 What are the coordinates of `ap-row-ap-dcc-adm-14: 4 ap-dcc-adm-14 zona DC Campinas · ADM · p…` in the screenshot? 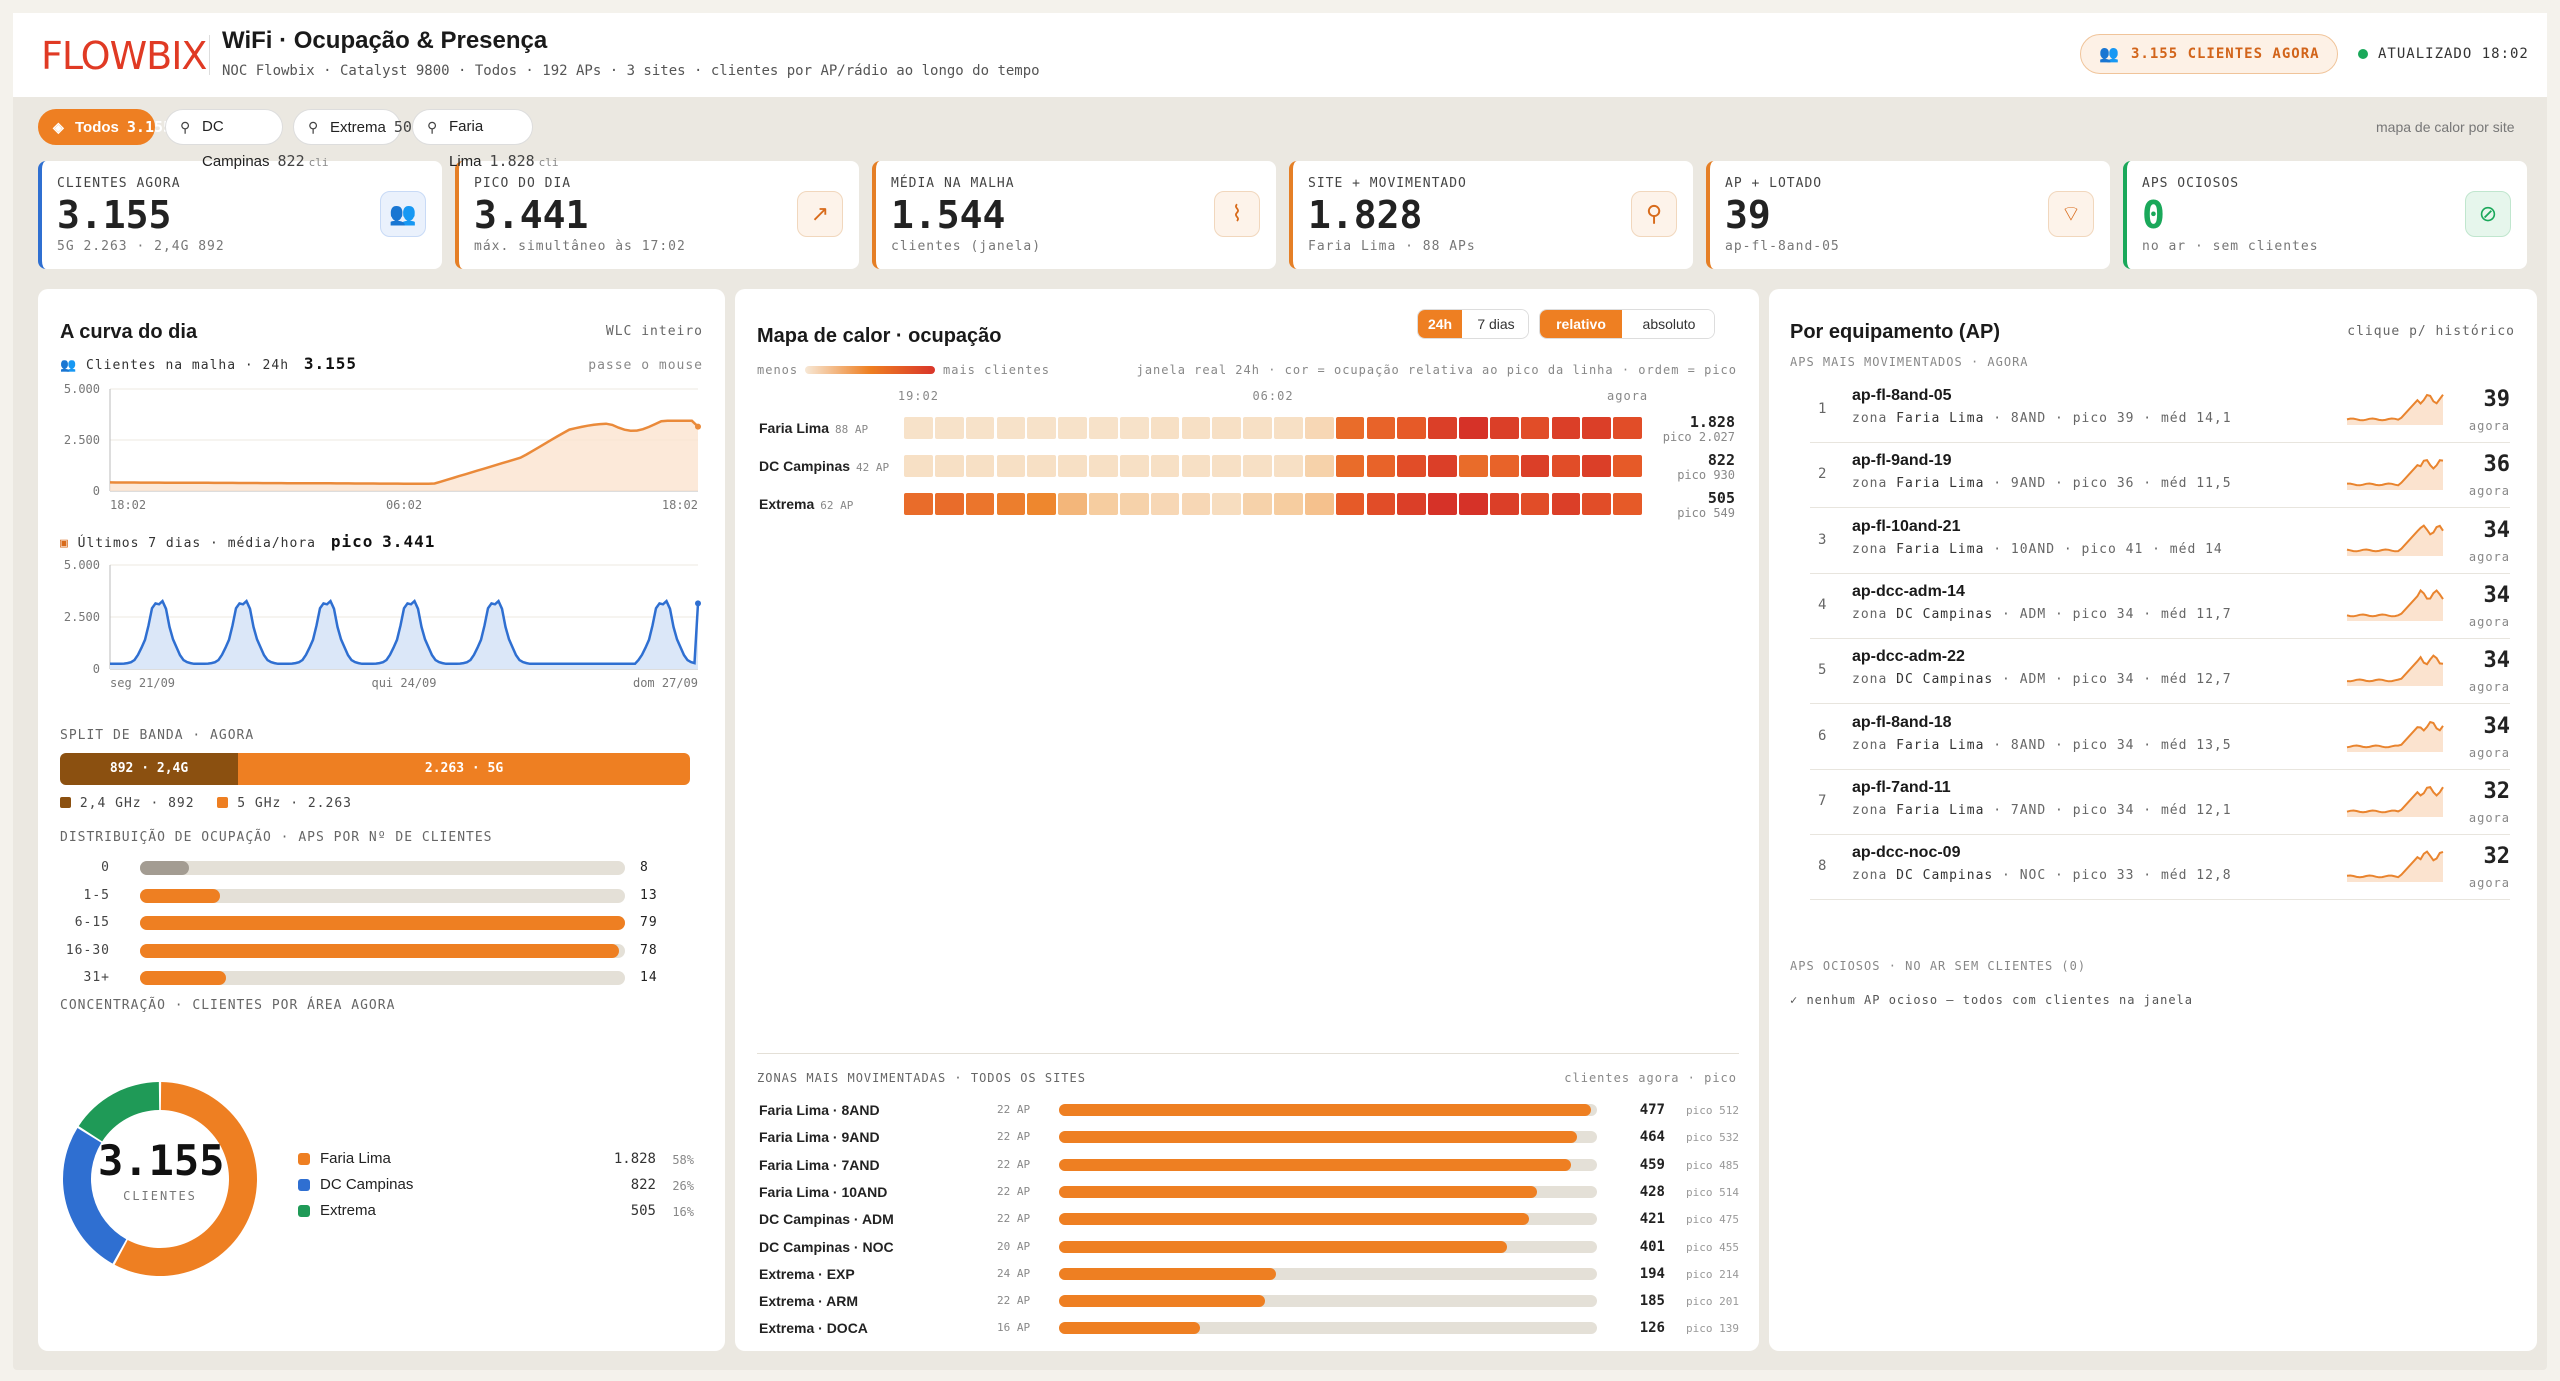 It's located at (2160, 607).